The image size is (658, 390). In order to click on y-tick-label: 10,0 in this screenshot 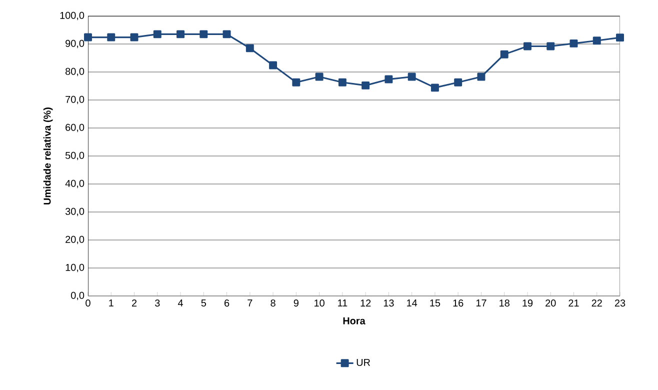, I will do `click(75, 268)`.